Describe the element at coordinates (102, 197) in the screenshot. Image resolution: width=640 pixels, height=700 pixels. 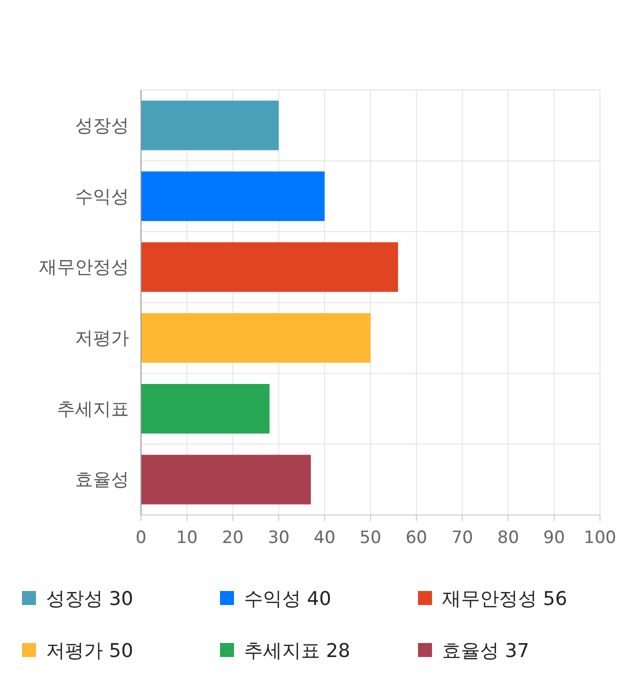
I see `y-tick-label: 수익성` at that location.